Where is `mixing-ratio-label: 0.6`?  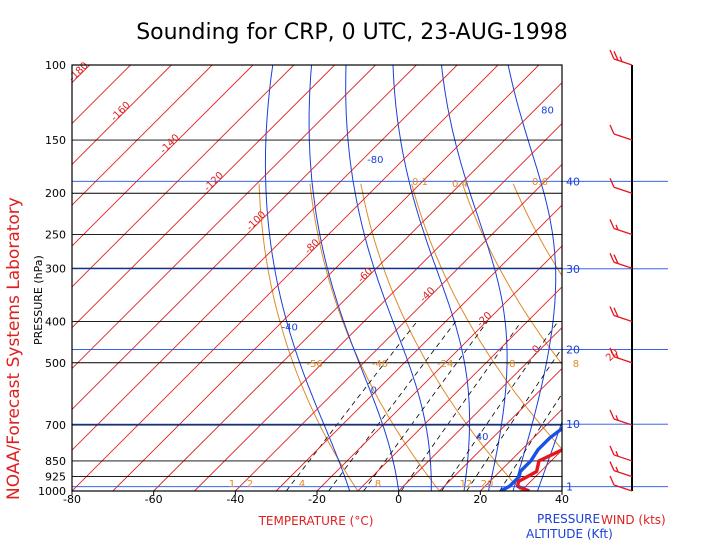
mixing-ratio-label: 0.6 is located at coordinates (540, 182).